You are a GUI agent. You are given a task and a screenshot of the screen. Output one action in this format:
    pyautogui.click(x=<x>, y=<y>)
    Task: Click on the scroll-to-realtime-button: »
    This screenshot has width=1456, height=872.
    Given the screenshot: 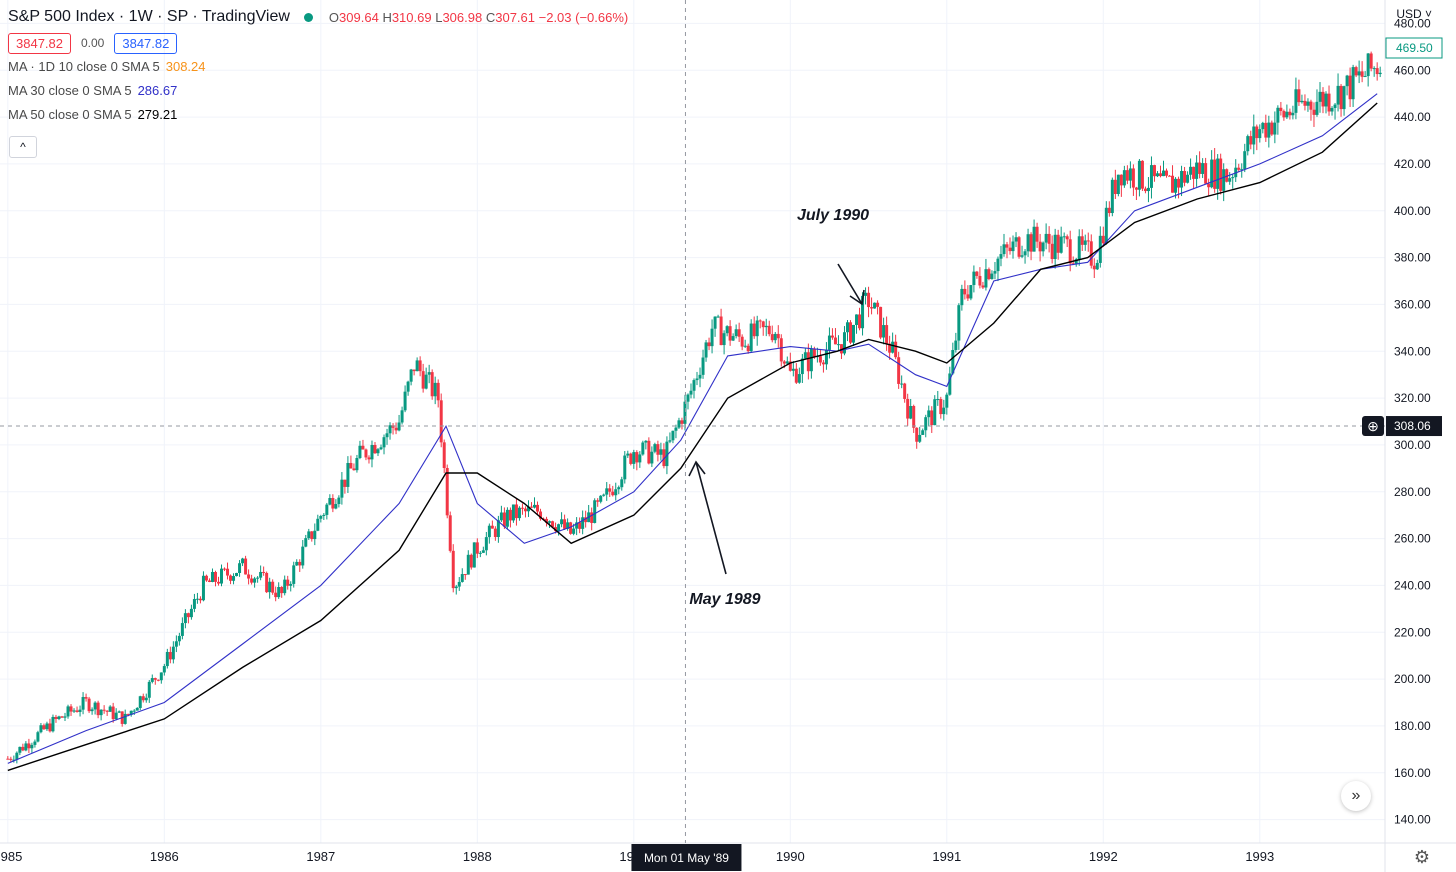 What is the action you would take?
    pyautogui.click(x=1356, y=796)
    